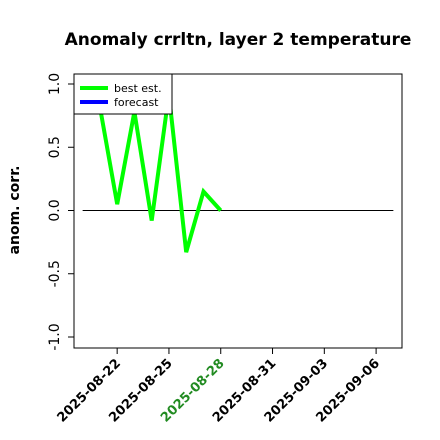  I want to click on legend-label-0: best est., so click(138, 88).